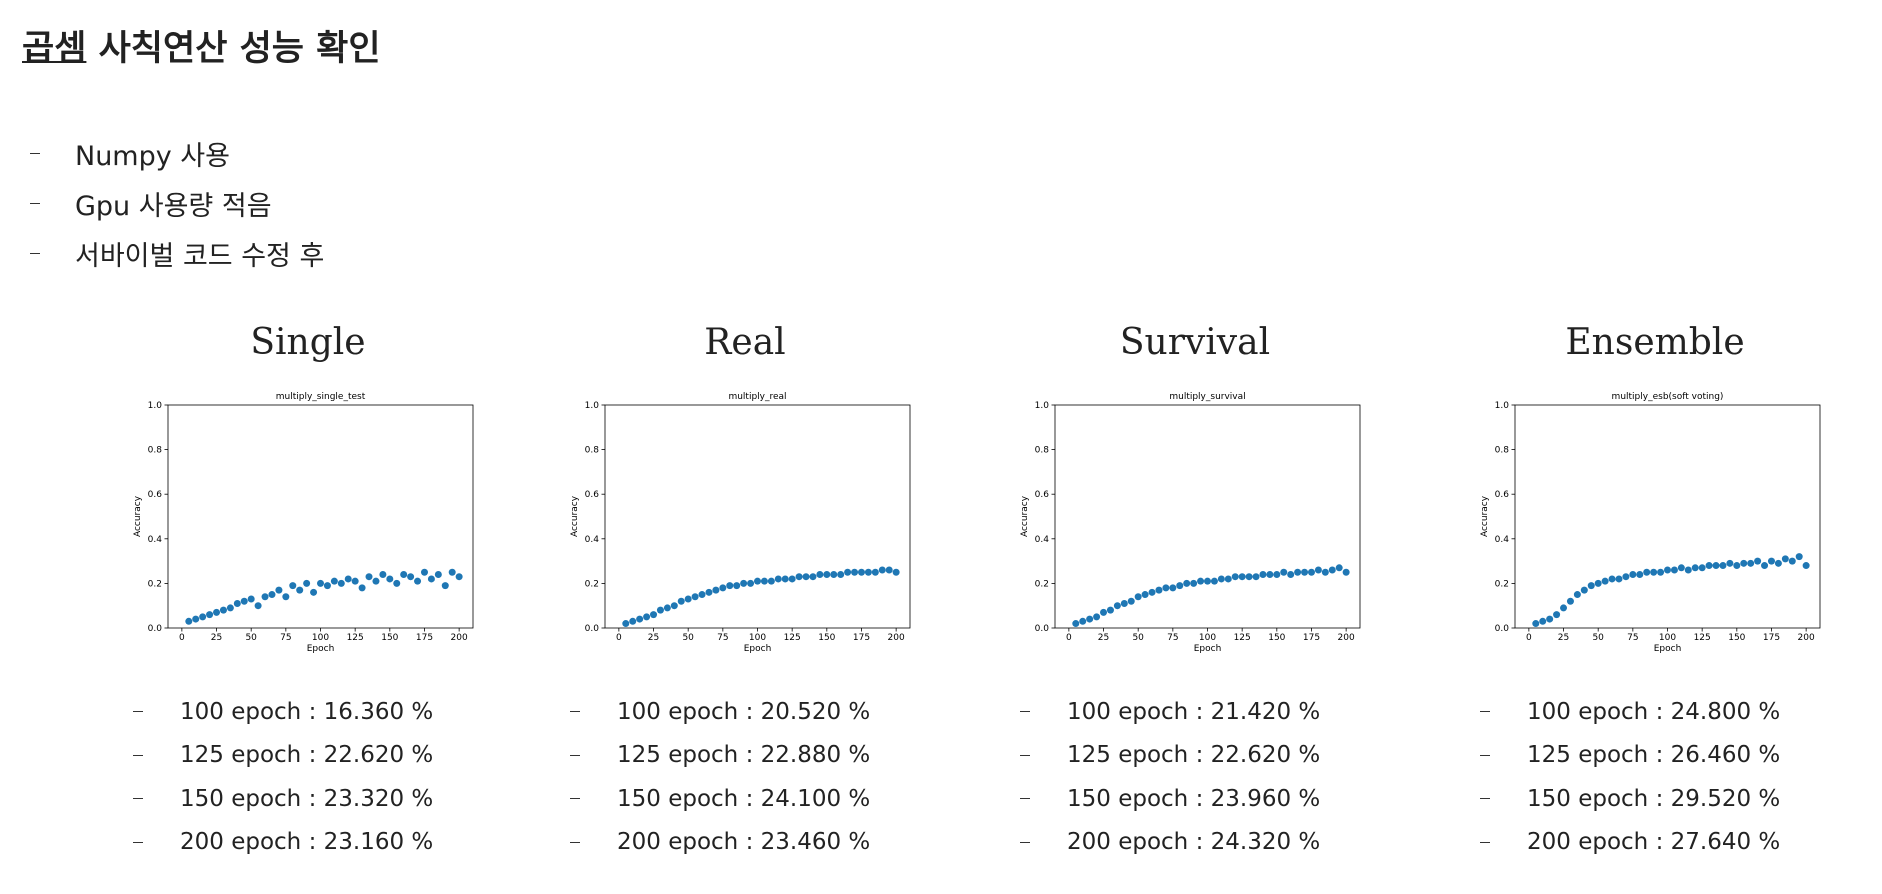 The width and height of the screenshot is (1882, 894). What do you see at coordinates (1655, 756) in the screenshot?
I see `result: 125 epoch : 26.460 %` at bounding box center [1655, 756].